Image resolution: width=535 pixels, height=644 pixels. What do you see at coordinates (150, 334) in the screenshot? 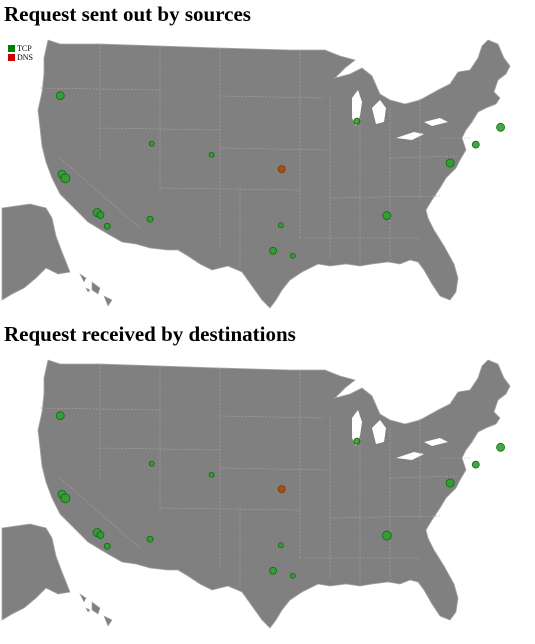
I see `map-title-destinations: Request received by destinations` at bounding box center [150, 334].